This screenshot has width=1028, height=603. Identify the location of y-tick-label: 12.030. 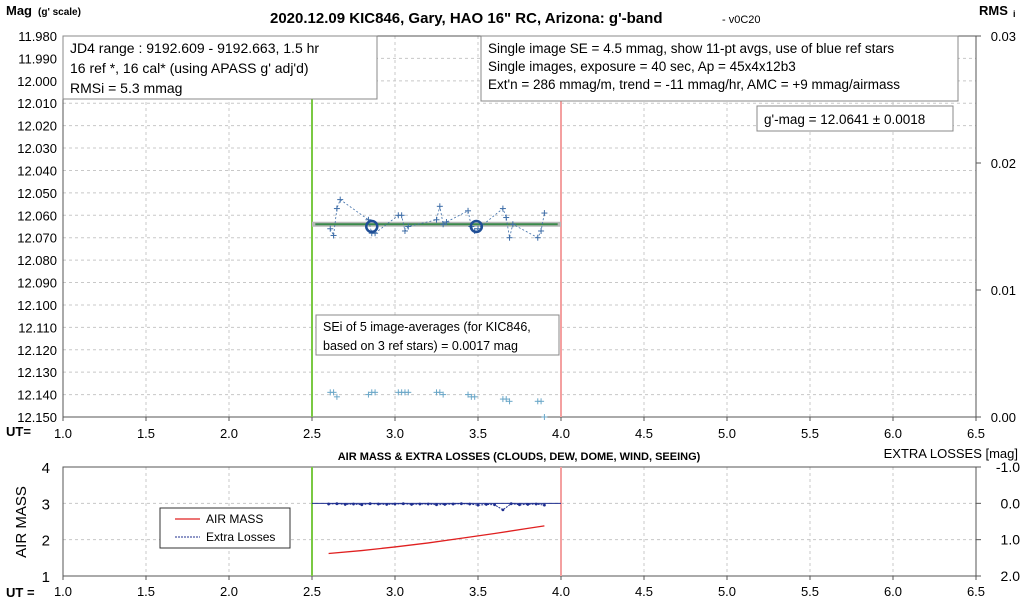
(37, 148).